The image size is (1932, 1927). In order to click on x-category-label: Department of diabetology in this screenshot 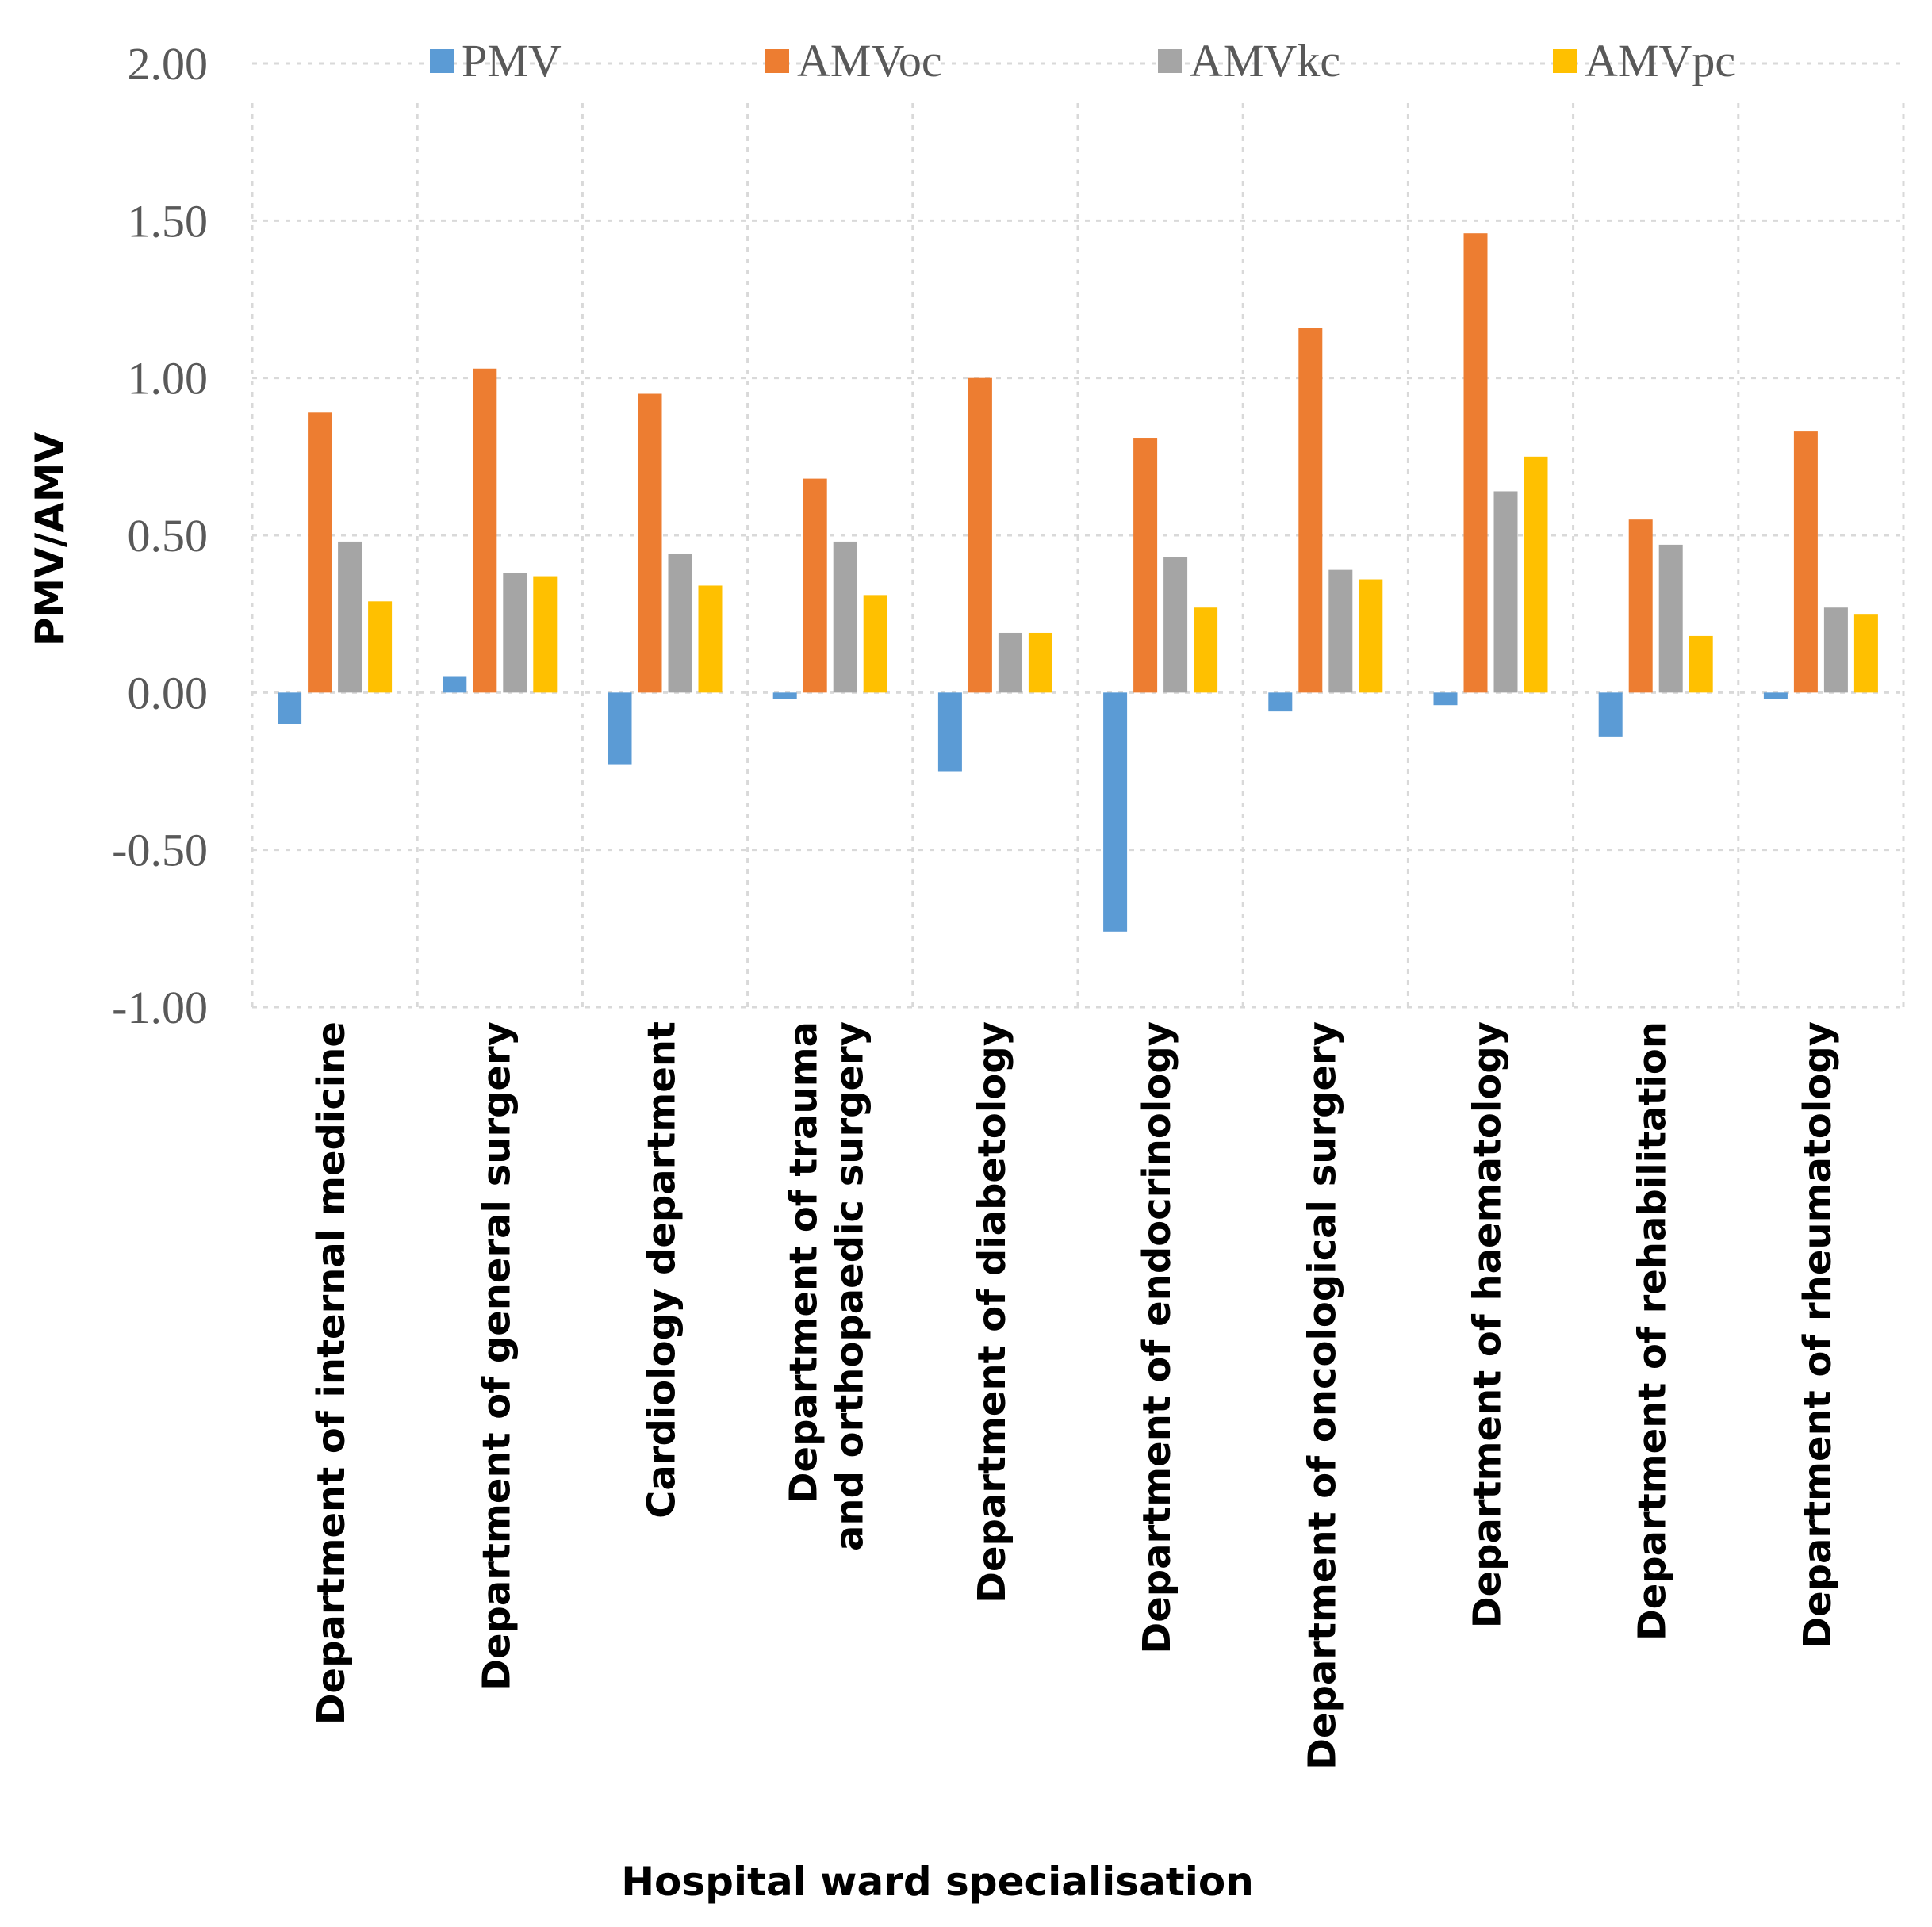, I will do `click(992, 1312)`.